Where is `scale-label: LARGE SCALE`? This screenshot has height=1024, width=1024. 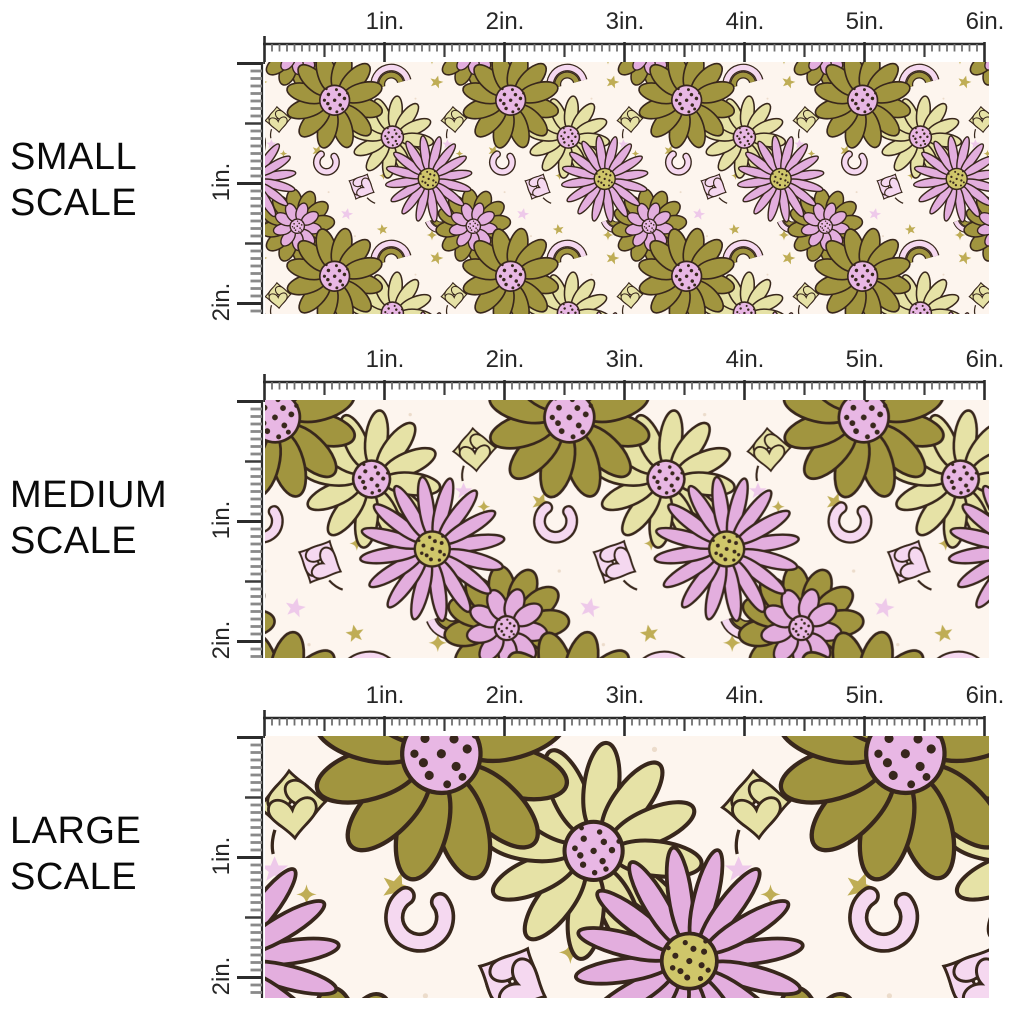 scale-label: LARGE SCALE is located at coordinates (75, 854).